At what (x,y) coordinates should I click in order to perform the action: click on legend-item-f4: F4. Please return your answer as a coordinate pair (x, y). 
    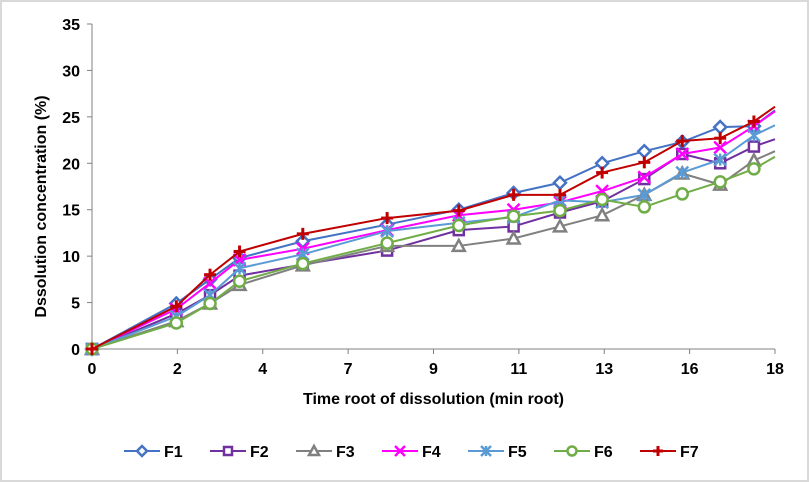
    Looking at the image, I should click on (411, 452).